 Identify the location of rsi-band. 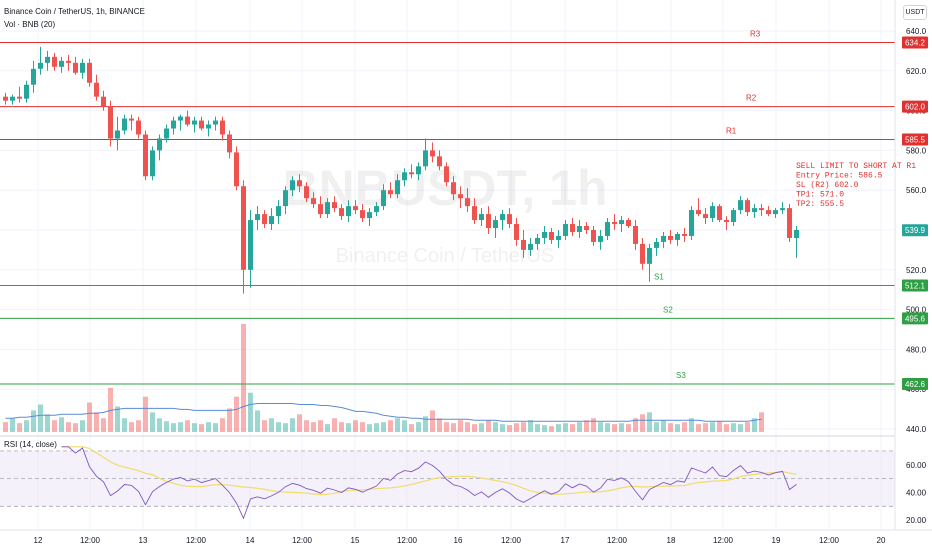
(447, 478).